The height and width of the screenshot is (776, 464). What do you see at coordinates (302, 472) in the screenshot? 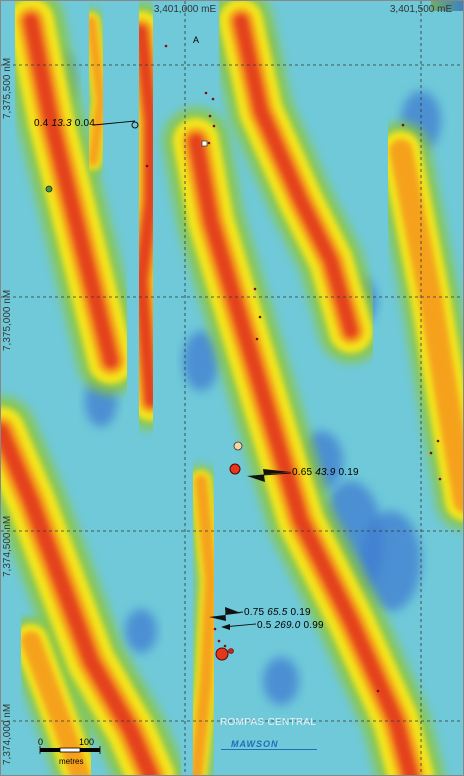
I see `assay-value: 0.65` at bounding box center [302, 472].